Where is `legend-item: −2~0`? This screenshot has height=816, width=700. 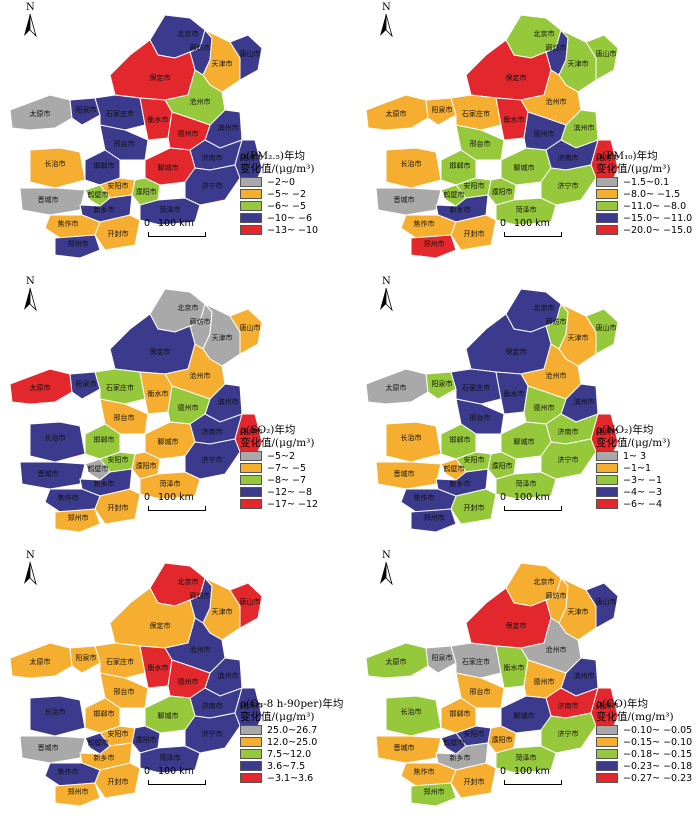
legend-item: −2~0 is located at coordinates (295, 182).